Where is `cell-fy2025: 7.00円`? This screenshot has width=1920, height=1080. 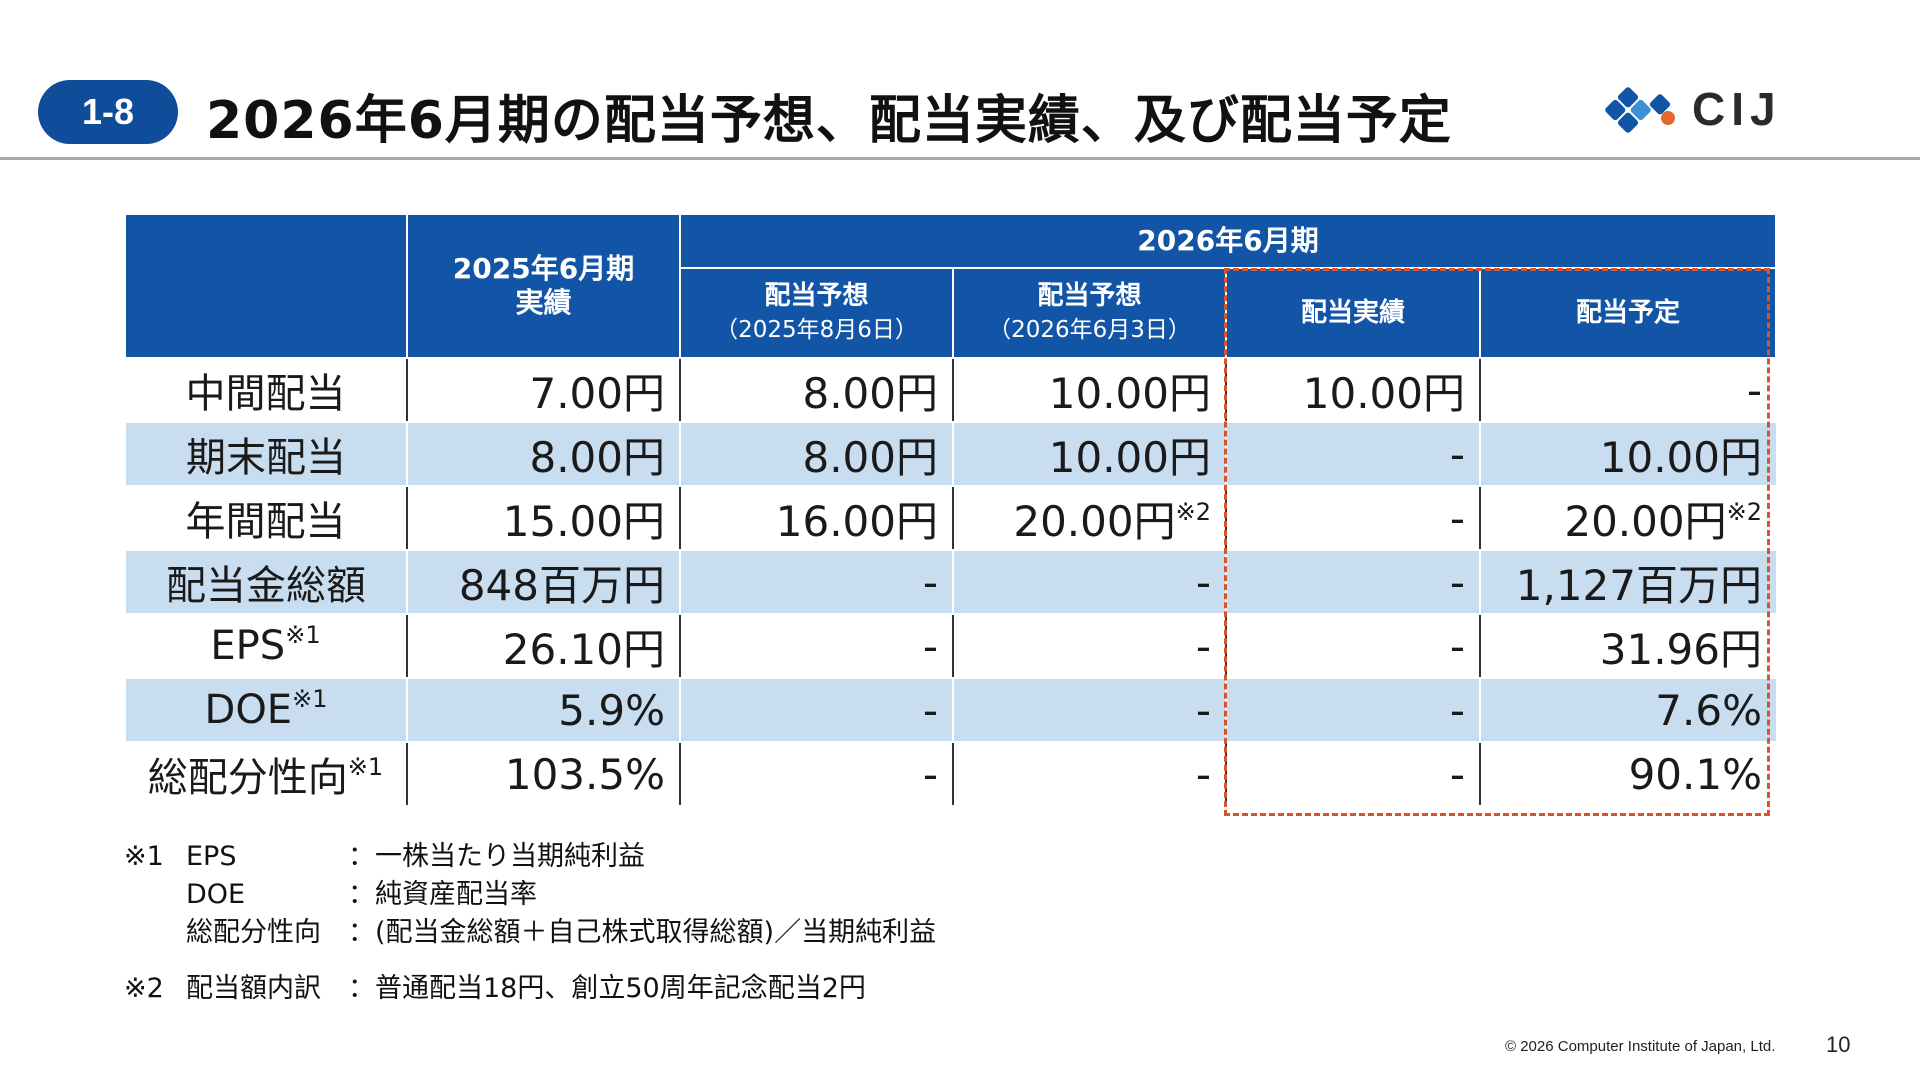 cell-fy2025: 7.00円 is located at coordinates (543, 390).